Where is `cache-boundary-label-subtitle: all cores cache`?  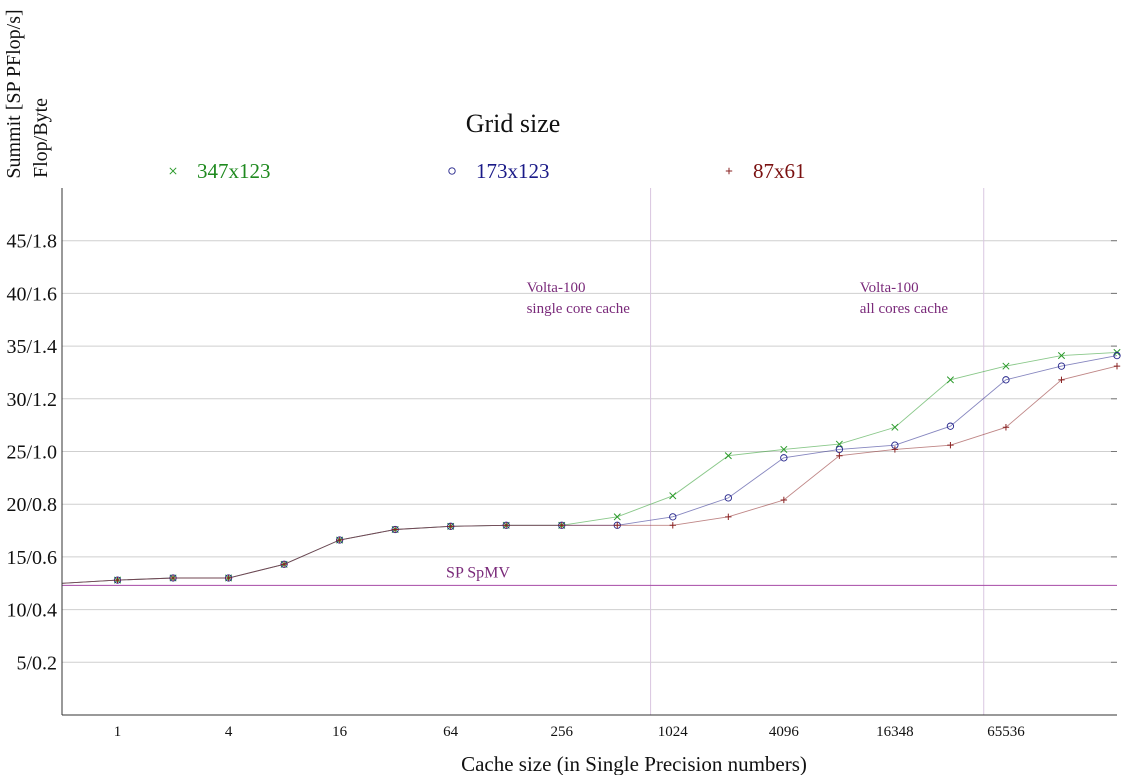
cache-boundary-label-subtitle: all cores cache is located at coordinates (904, 309).